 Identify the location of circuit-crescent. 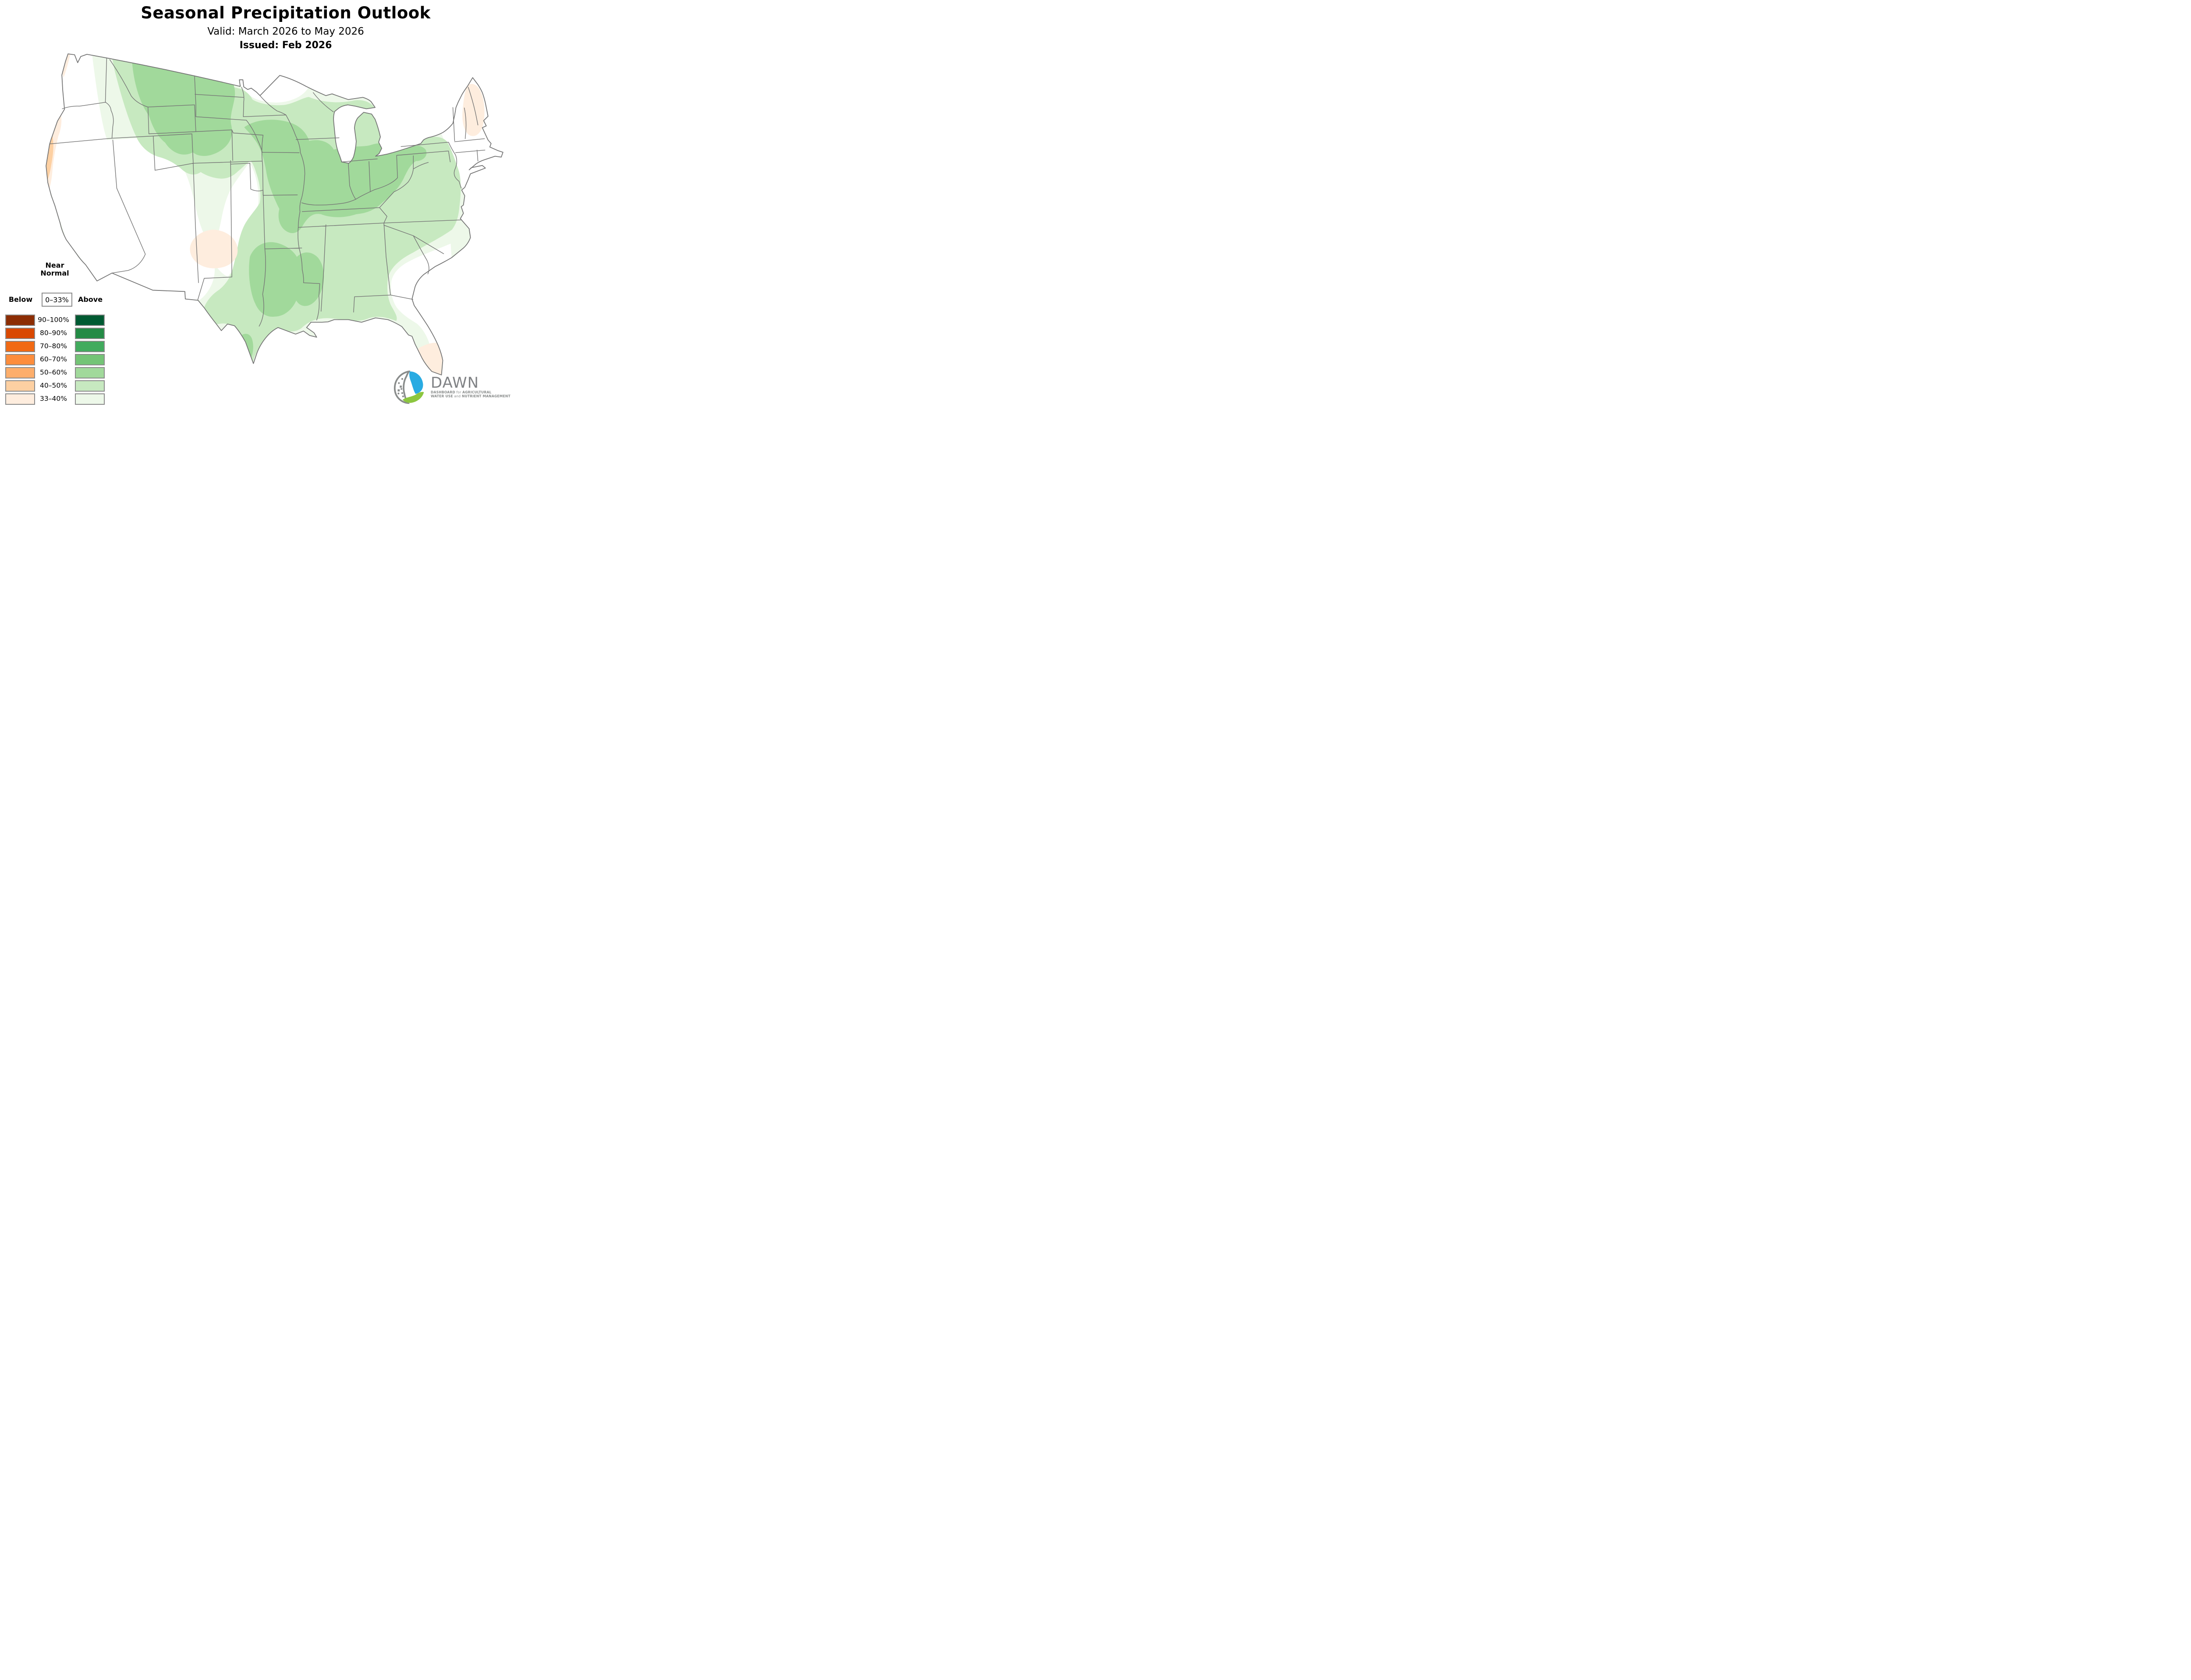
(402, 387).